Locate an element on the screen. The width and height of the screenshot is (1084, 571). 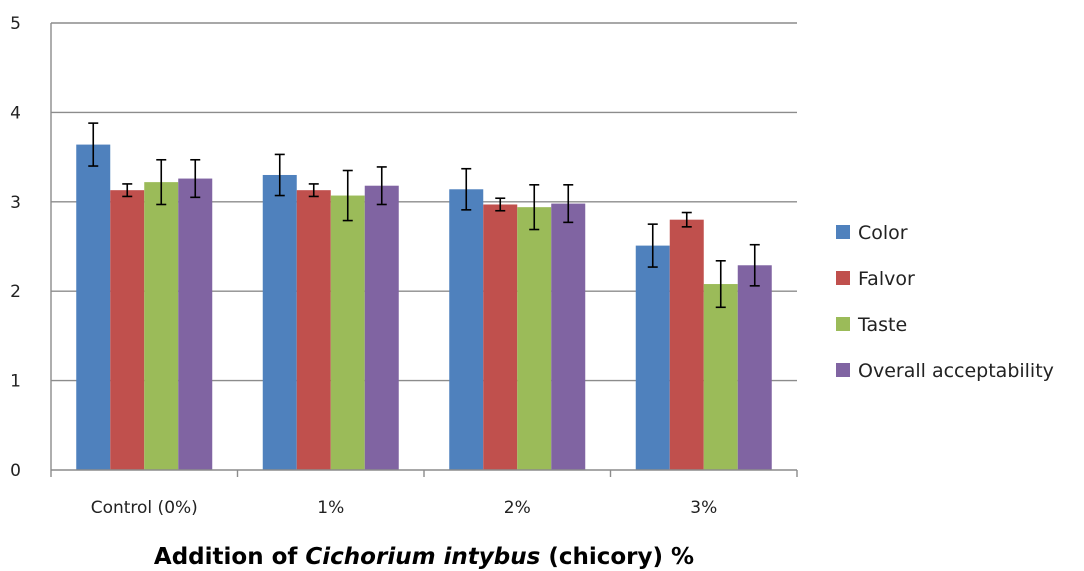
legend-label: Falvor is located at coordinates (886, 279).